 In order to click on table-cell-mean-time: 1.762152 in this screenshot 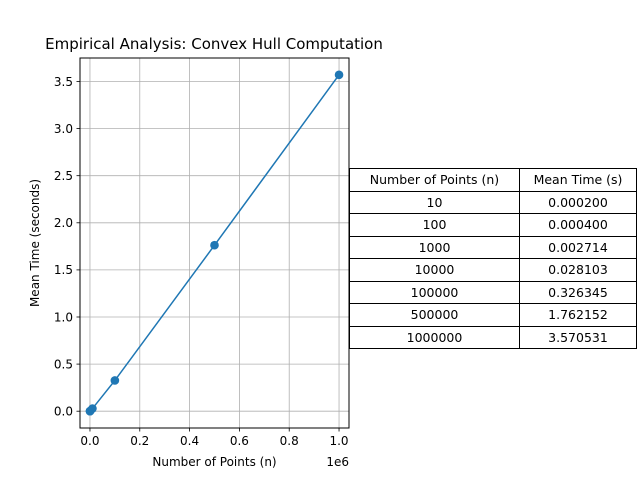, I will do `click(578, 315)`.